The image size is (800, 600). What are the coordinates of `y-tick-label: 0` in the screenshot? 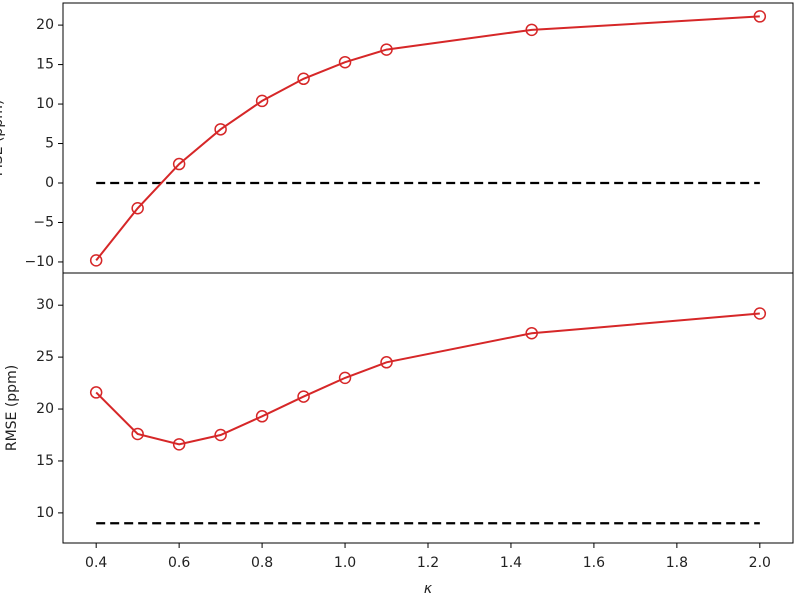 It's located at (49, 183).